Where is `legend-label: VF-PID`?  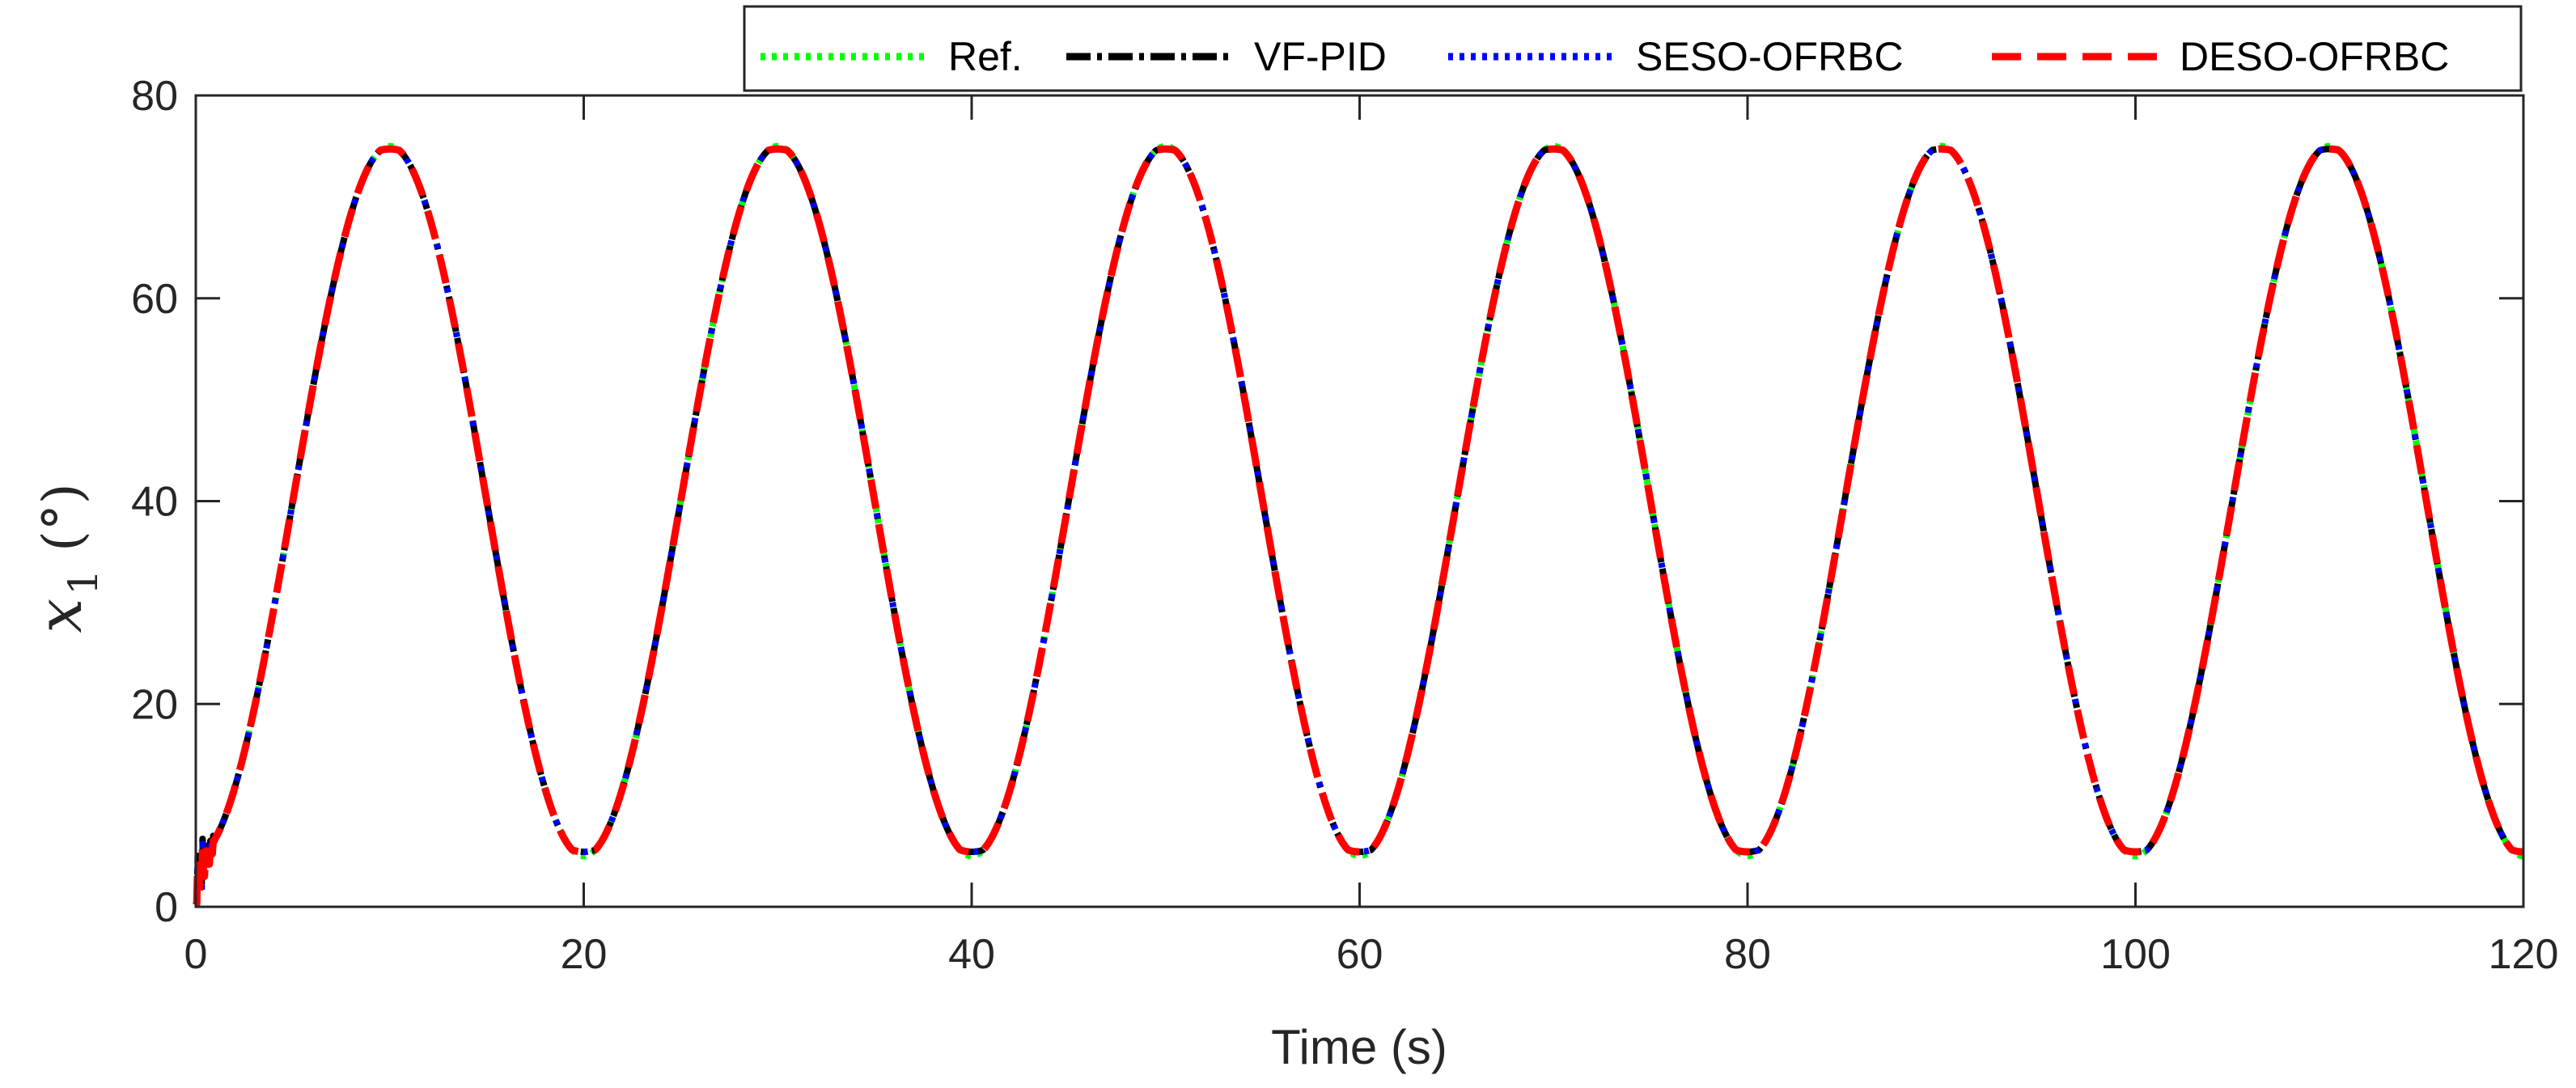
legend-label: VF-PID is located at coordinates (1320, 57).